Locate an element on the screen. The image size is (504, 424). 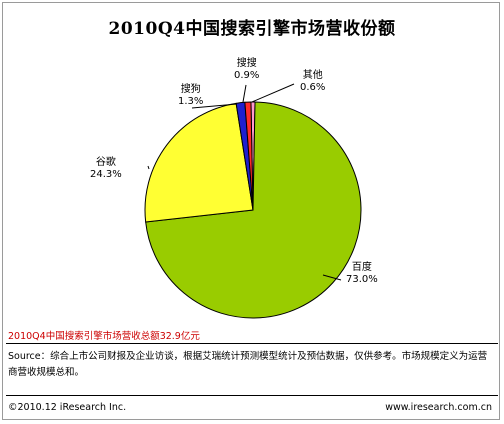
slice-label-4: 其他 0.6% is located at coordinates (312, 82).